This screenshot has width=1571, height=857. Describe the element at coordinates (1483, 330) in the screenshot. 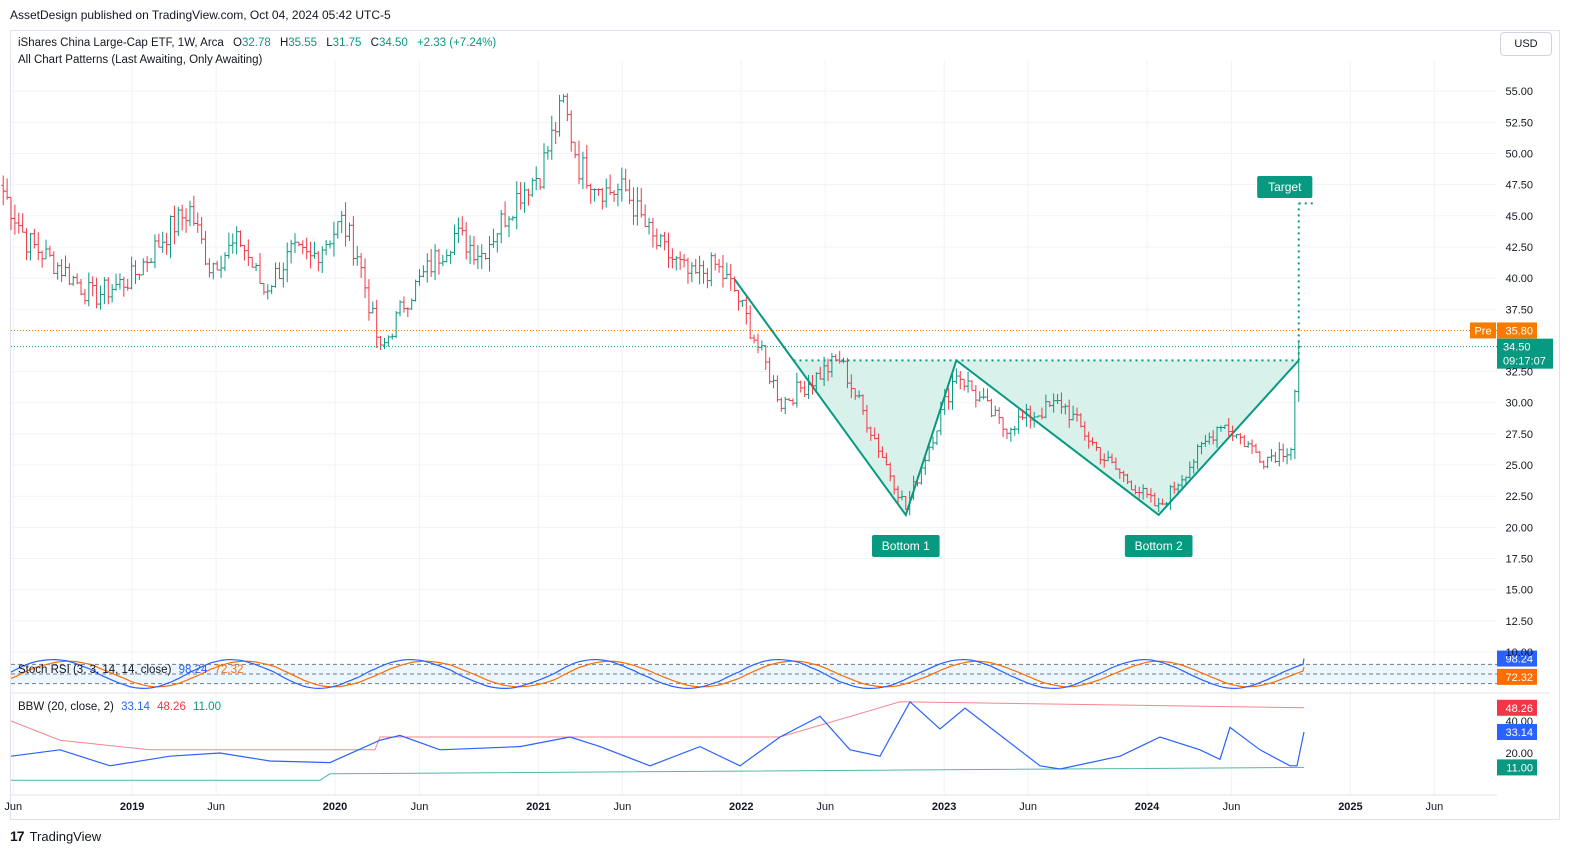

I see `pre-label-bg` at that location.